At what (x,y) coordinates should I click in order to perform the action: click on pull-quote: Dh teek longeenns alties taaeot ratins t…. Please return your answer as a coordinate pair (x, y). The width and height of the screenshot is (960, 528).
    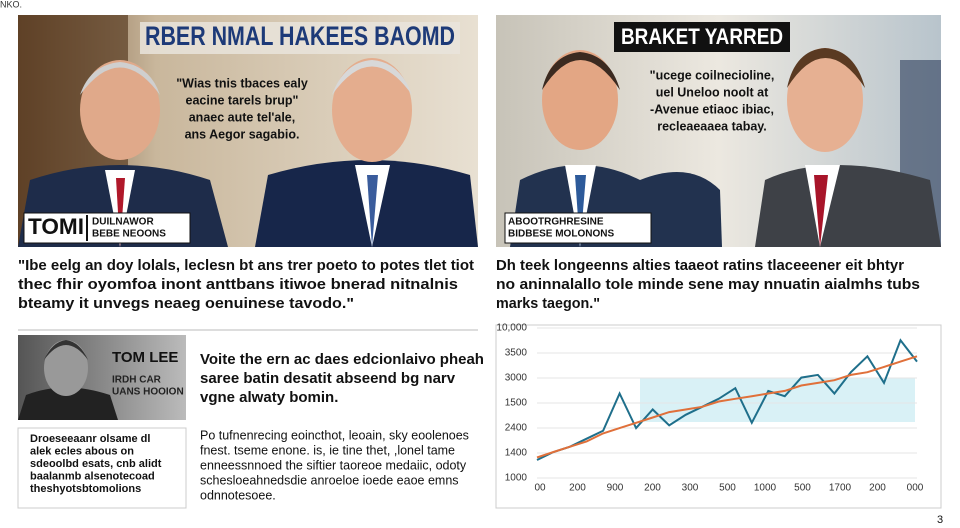
    Looking at the image, I should click on (700, 265).